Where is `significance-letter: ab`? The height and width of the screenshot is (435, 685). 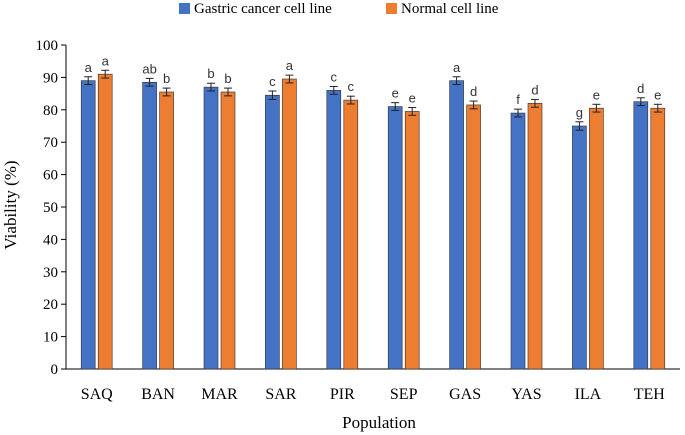 significance-letter: ab is located at coordinates (149, 68).